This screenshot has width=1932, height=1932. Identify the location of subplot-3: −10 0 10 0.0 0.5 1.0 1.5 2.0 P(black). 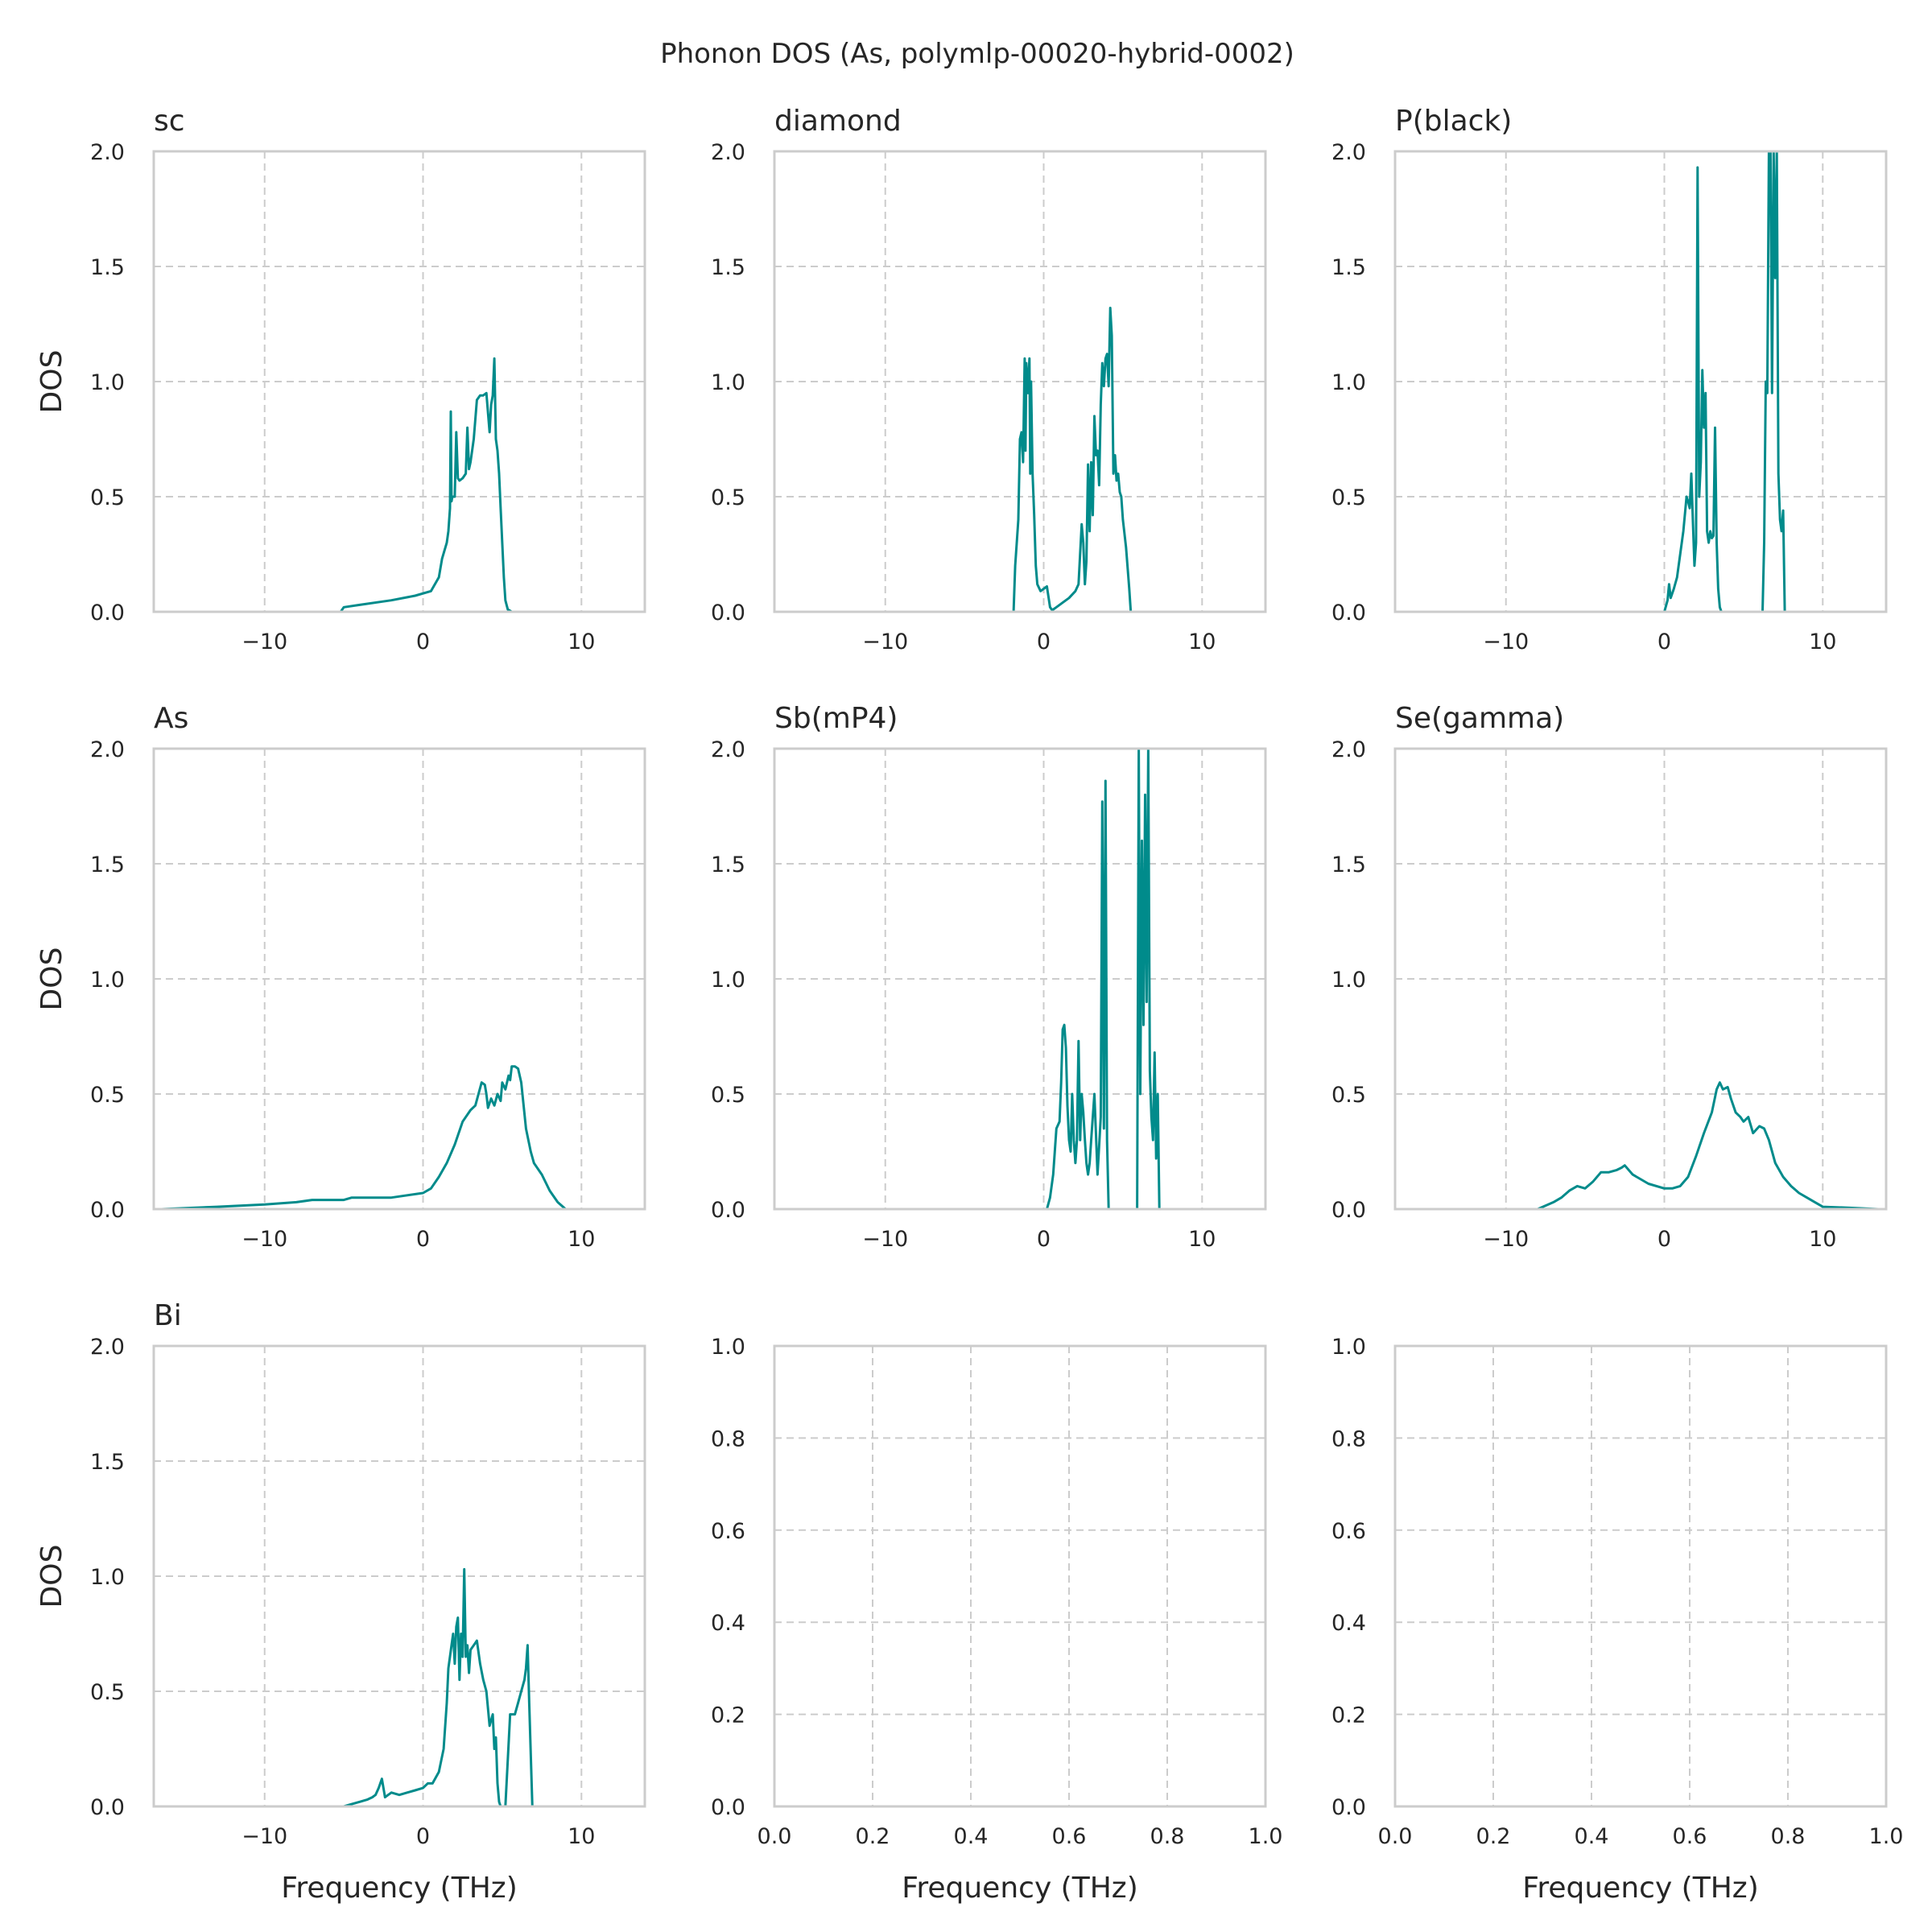
(1609, 379).